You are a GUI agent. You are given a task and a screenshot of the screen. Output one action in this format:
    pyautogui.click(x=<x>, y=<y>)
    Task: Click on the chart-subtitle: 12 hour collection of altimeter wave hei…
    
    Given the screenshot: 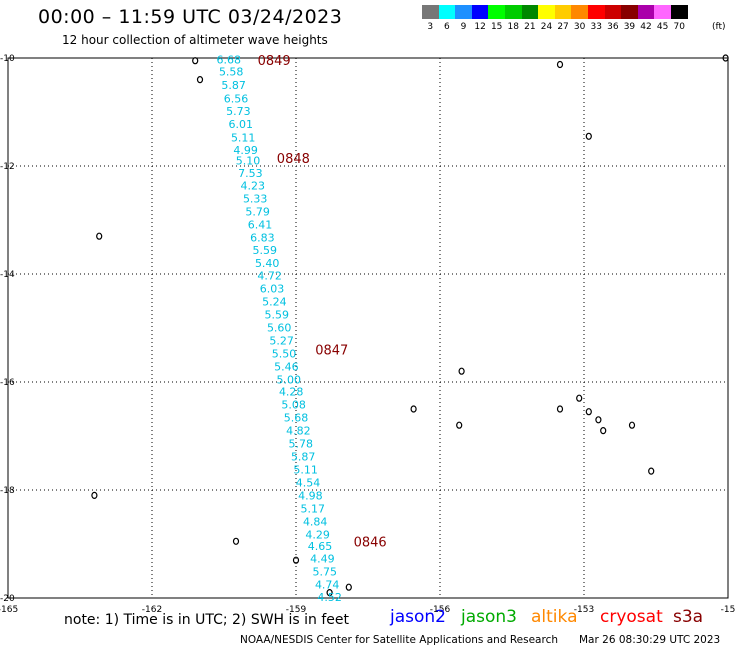 What is the action you would take?
    pyautogui.click(x=195, y=40)
    